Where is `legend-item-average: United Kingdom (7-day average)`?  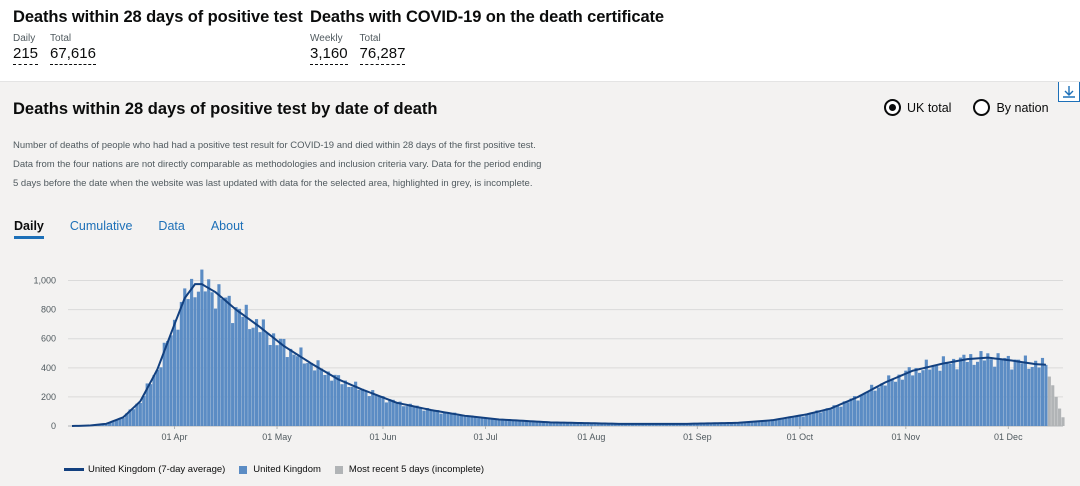
legend-item-average: United Kingdom (7-day average) is located at coordinates (144, 469).